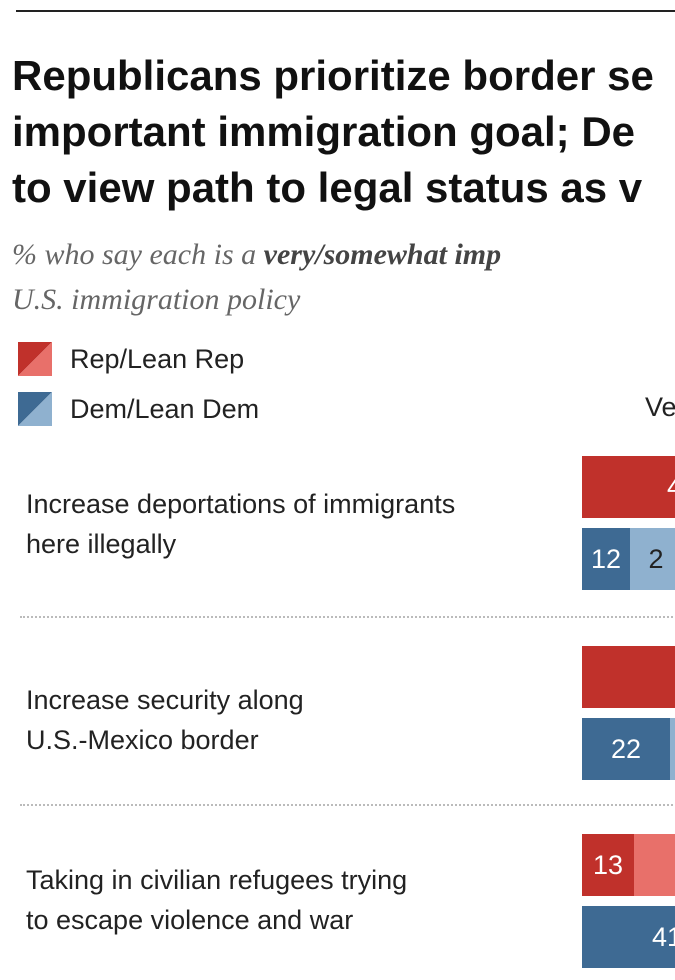 The image size is (675, 980). What do you see at coordinates (628, 937) in the screenshot?
I see `bar-dem-very-refugees: 41` at bounding box center [628, 937].